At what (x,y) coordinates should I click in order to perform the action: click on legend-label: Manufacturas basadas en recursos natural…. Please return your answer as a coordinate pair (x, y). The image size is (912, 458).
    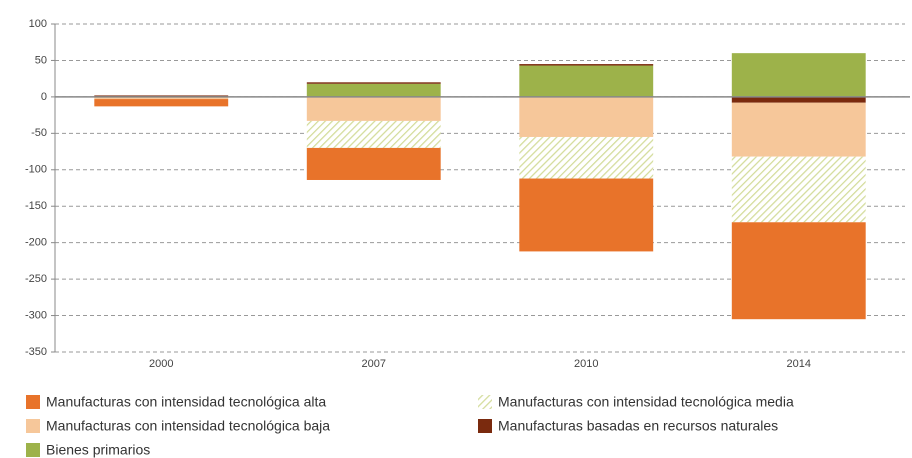
    Looking at the image, I should click on (638, 426).